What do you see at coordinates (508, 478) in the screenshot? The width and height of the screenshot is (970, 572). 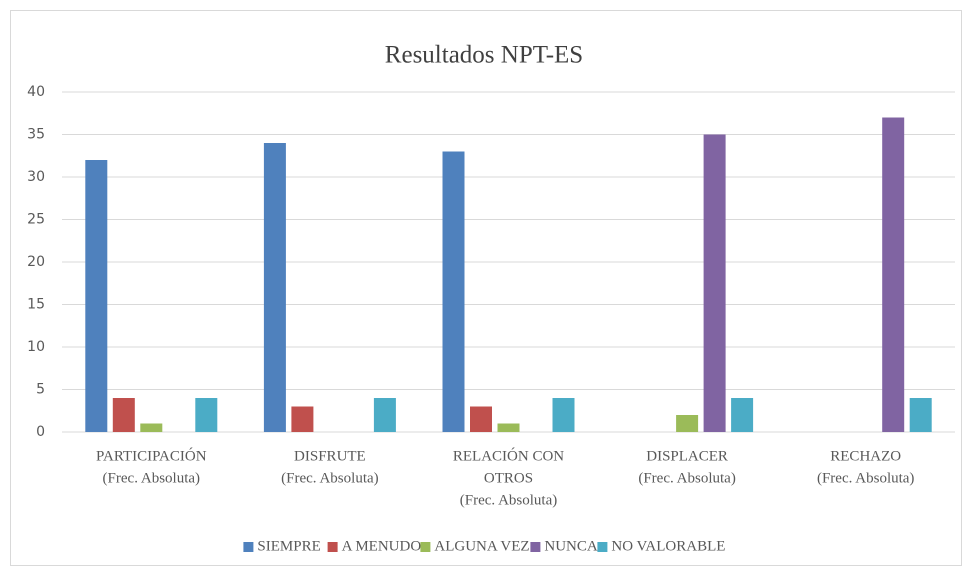 I see `x-tick-label: OTROS` at bounding box center [508, 478].